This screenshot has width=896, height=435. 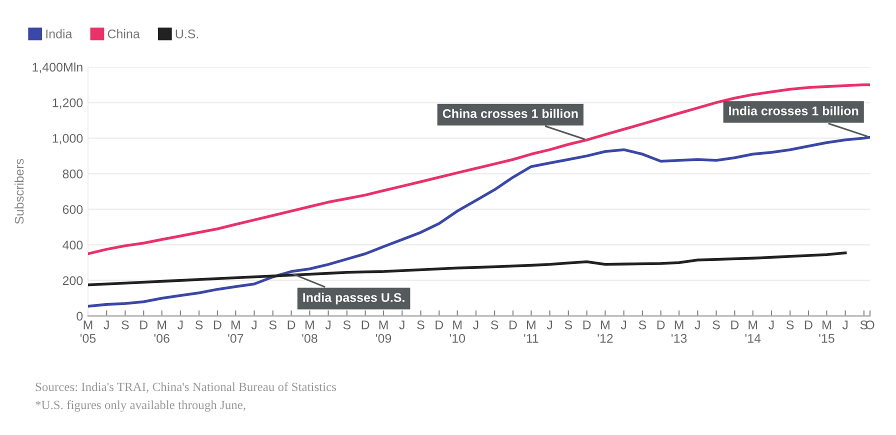 I want to click on y-tick-label: 800, so click(x=72, y=174).